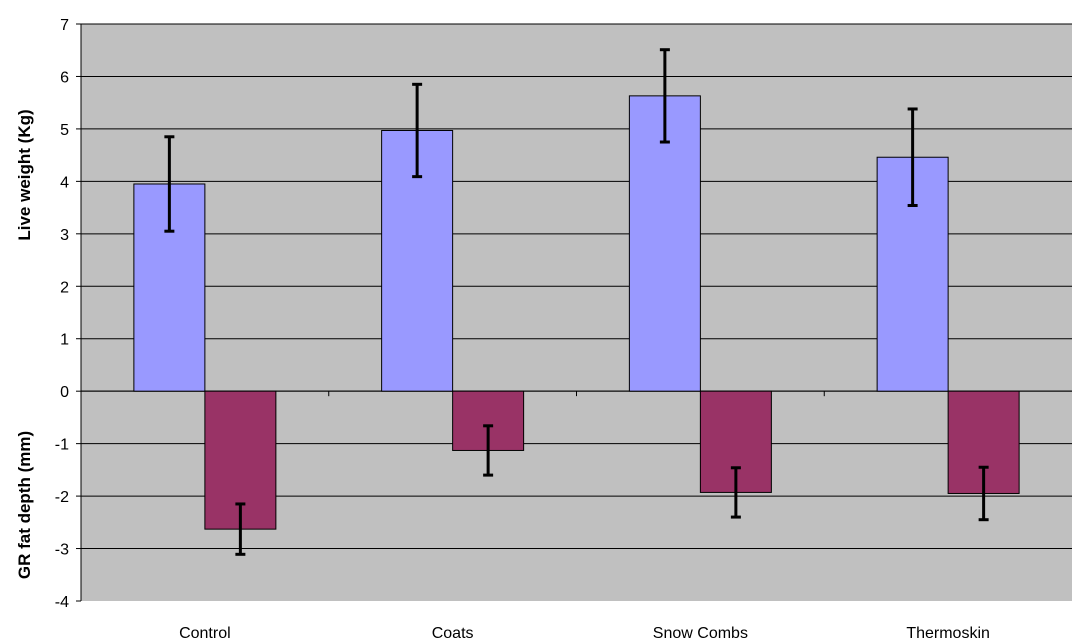 This screenshot has height=644, width=1078. What do you see at coordinates (62, 602) in the screenshot?
I see `y-tick-label: -4` at bounding box center [62, 602].